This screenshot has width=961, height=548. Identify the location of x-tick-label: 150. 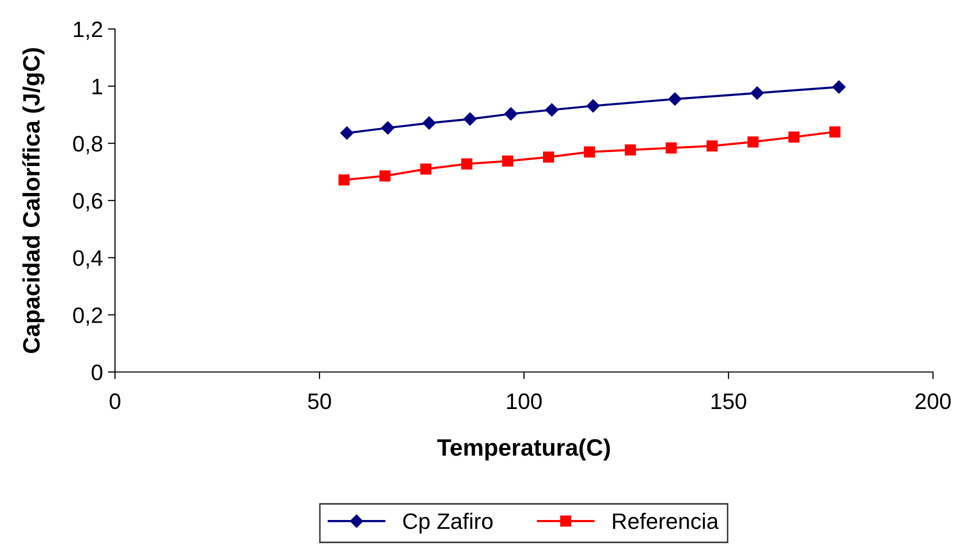
(729, 401).